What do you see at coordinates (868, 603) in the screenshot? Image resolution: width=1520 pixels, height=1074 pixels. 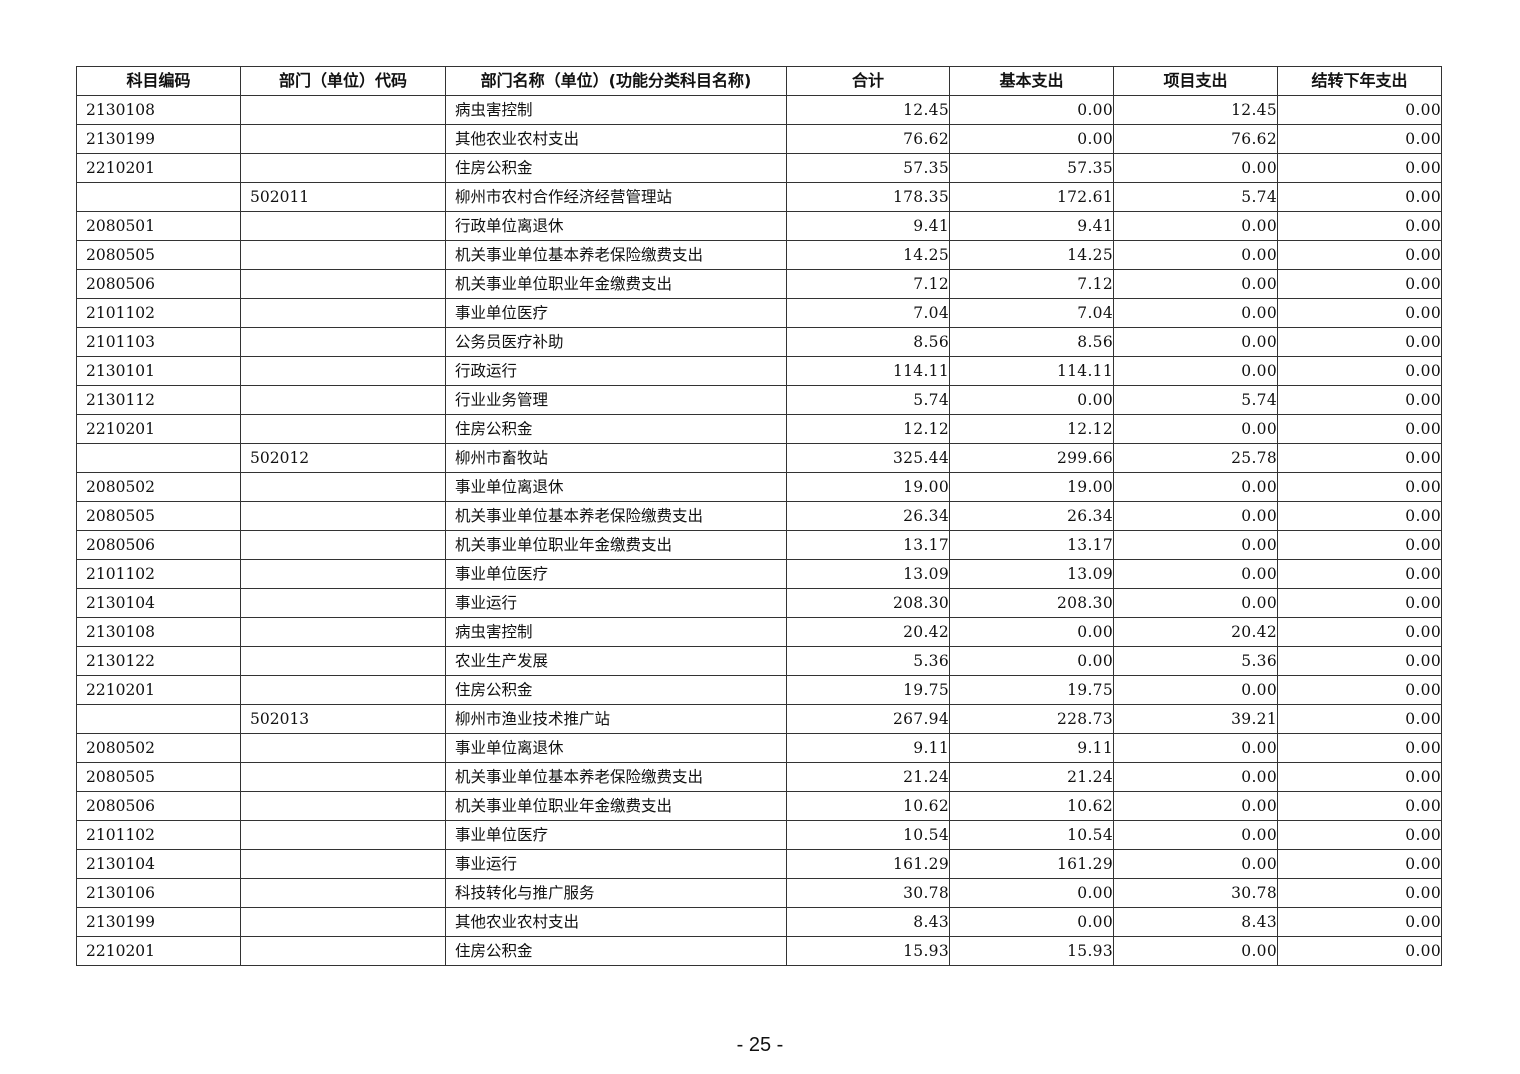 I see `cell-total: 208.30` at bounding box center [868, 603].